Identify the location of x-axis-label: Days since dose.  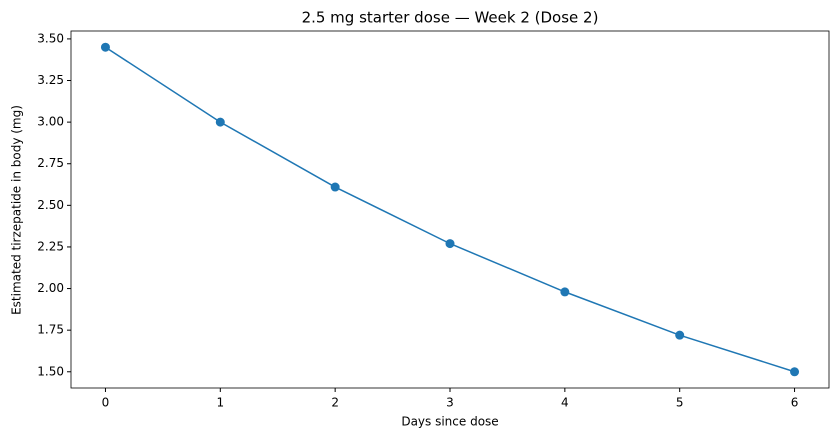
(449, 422).